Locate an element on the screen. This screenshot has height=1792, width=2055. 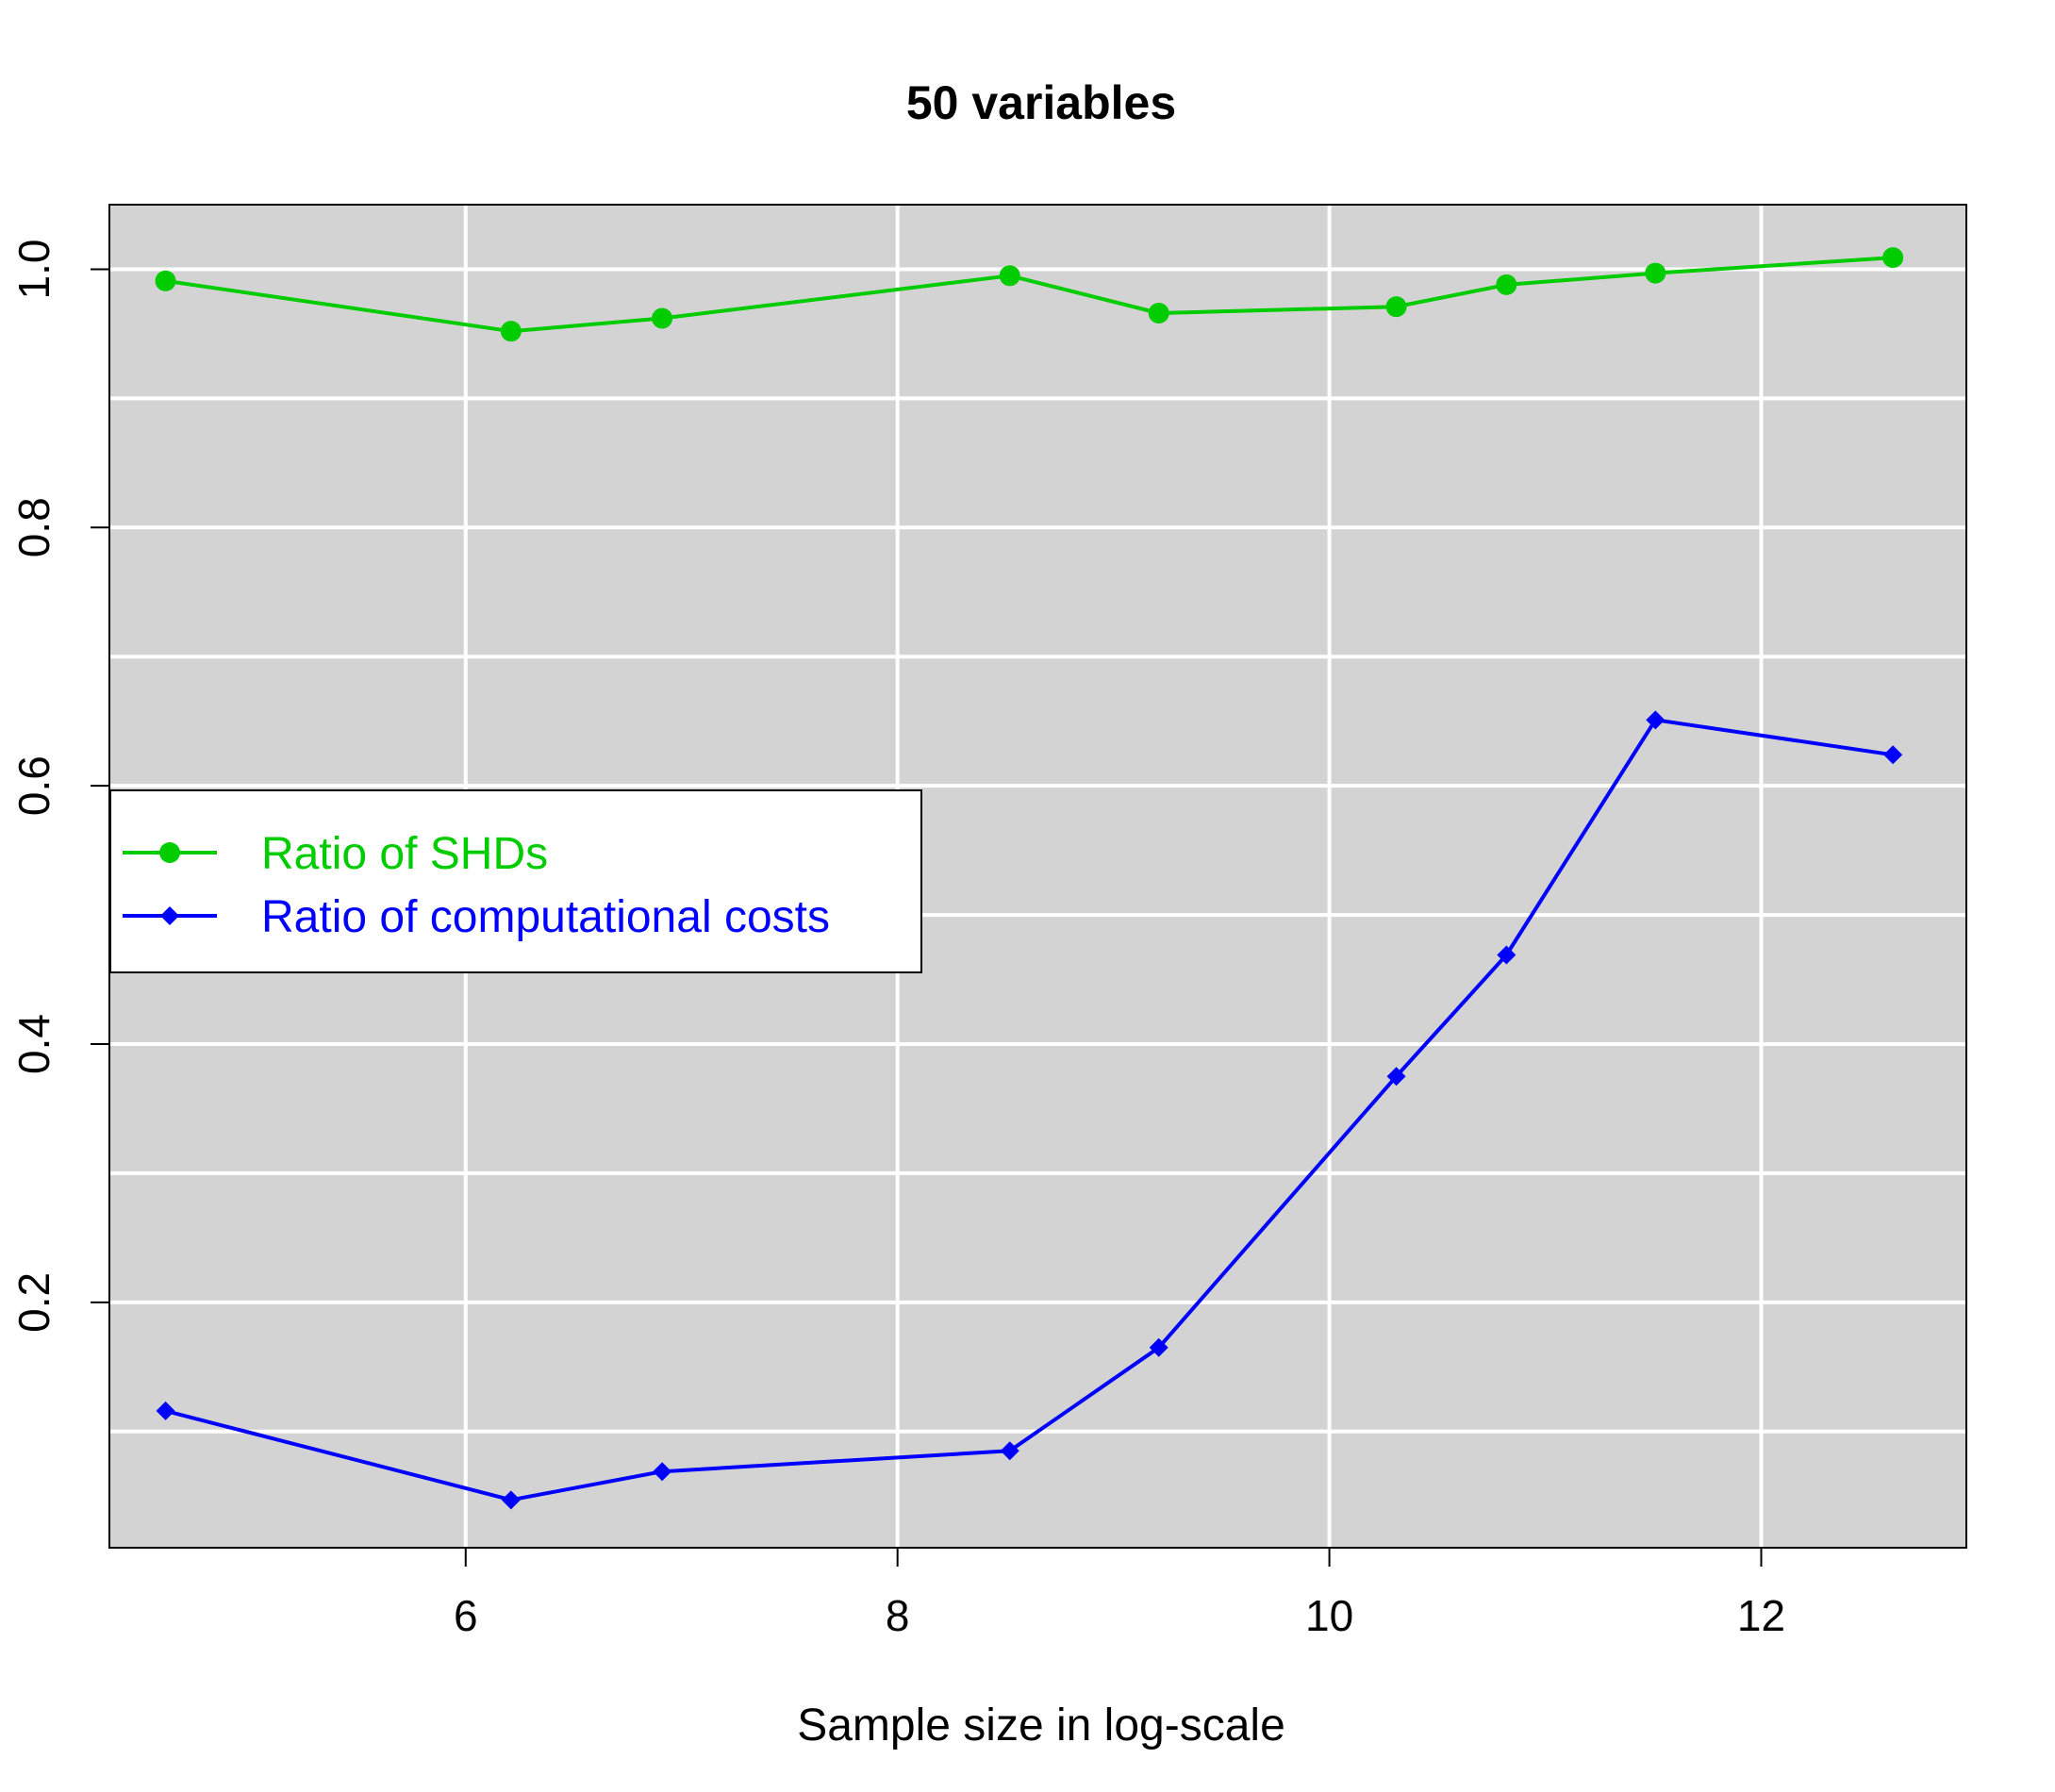
y-tick-label: 0.6 is located at coordinates (34, 785).